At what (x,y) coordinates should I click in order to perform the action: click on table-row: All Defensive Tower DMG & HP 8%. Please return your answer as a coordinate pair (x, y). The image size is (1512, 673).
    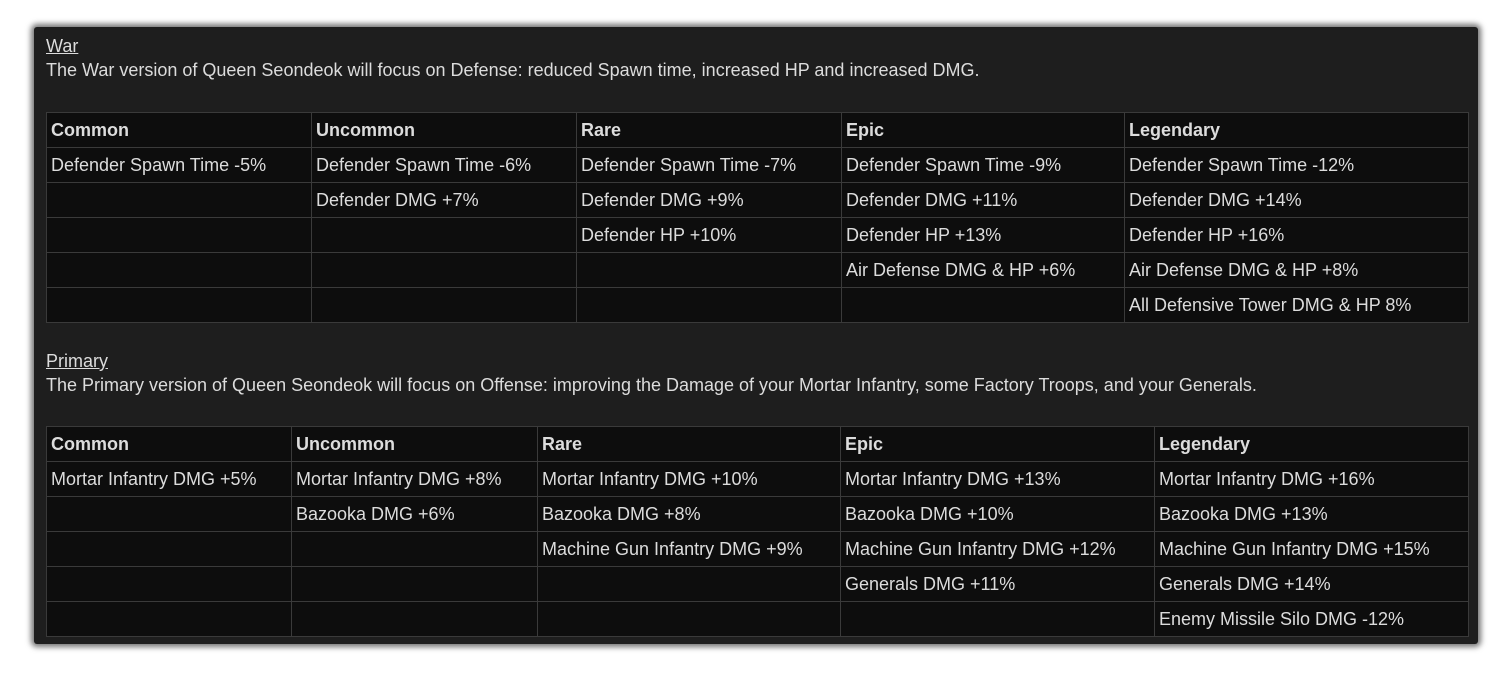
    Looking at the image, I should click on (757, 305).